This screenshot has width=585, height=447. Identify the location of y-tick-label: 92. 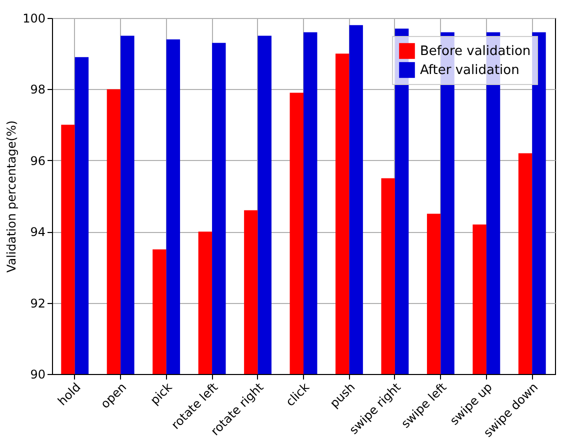
(38, 303).